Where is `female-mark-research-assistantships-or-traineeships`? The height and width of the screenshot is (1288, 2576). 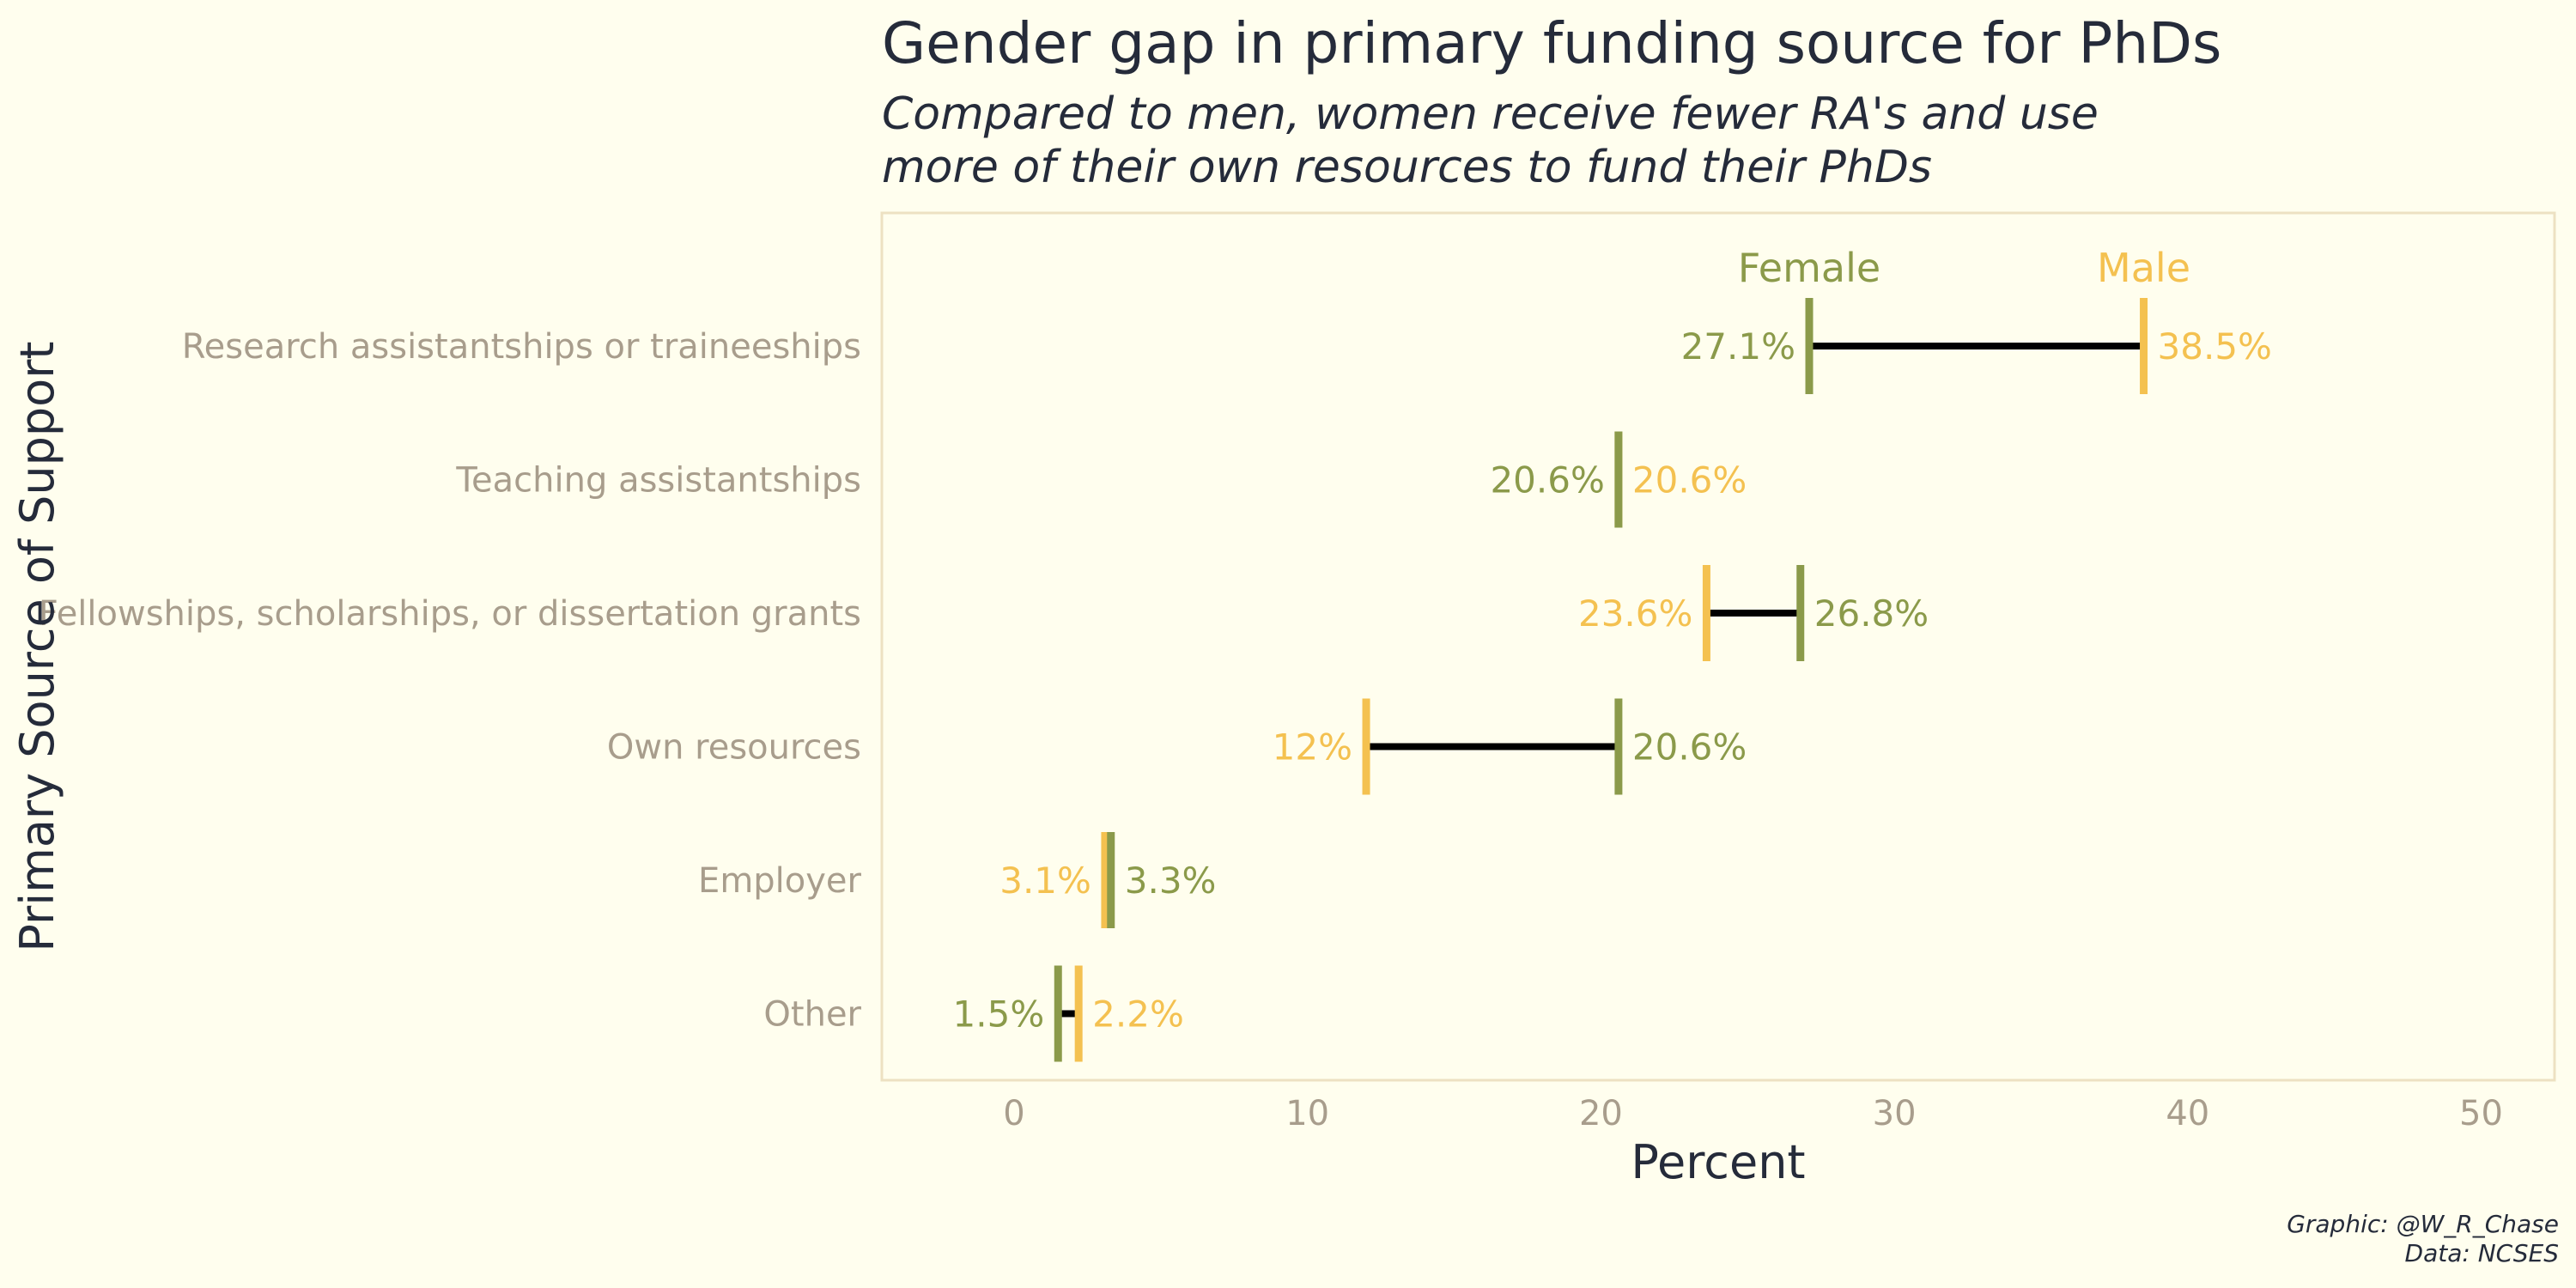 female-mark-research-assistantships-or-traineeships is located at coordinates (1809, 346).